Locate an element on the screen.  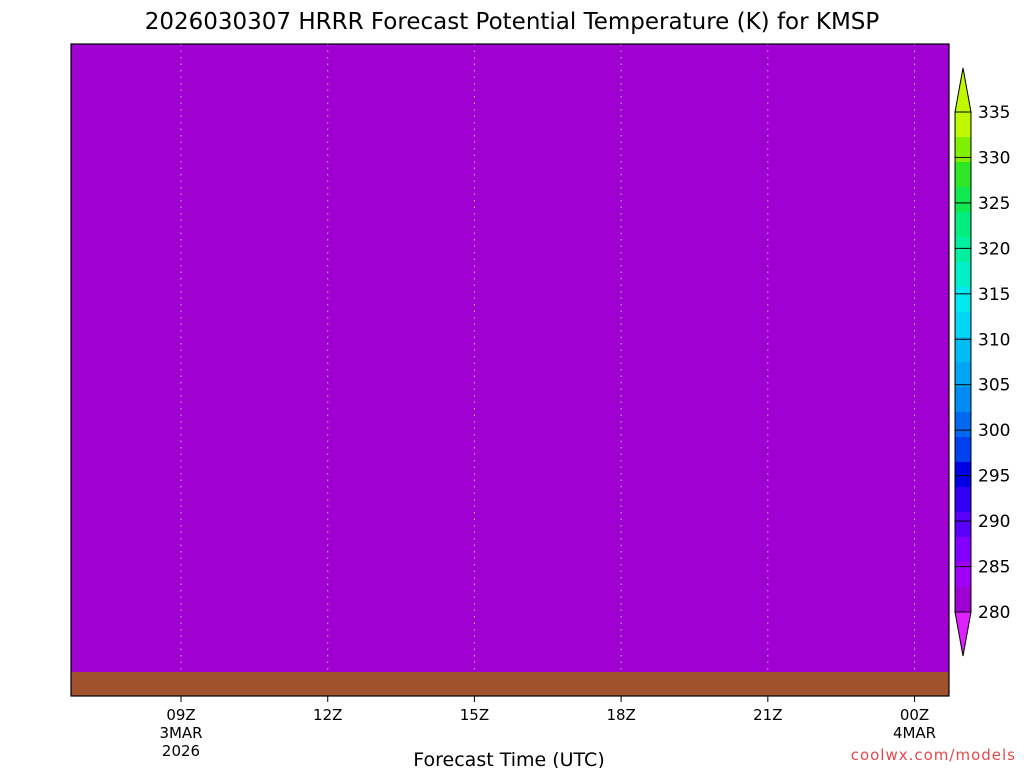
x-tick-year: 2026 is located at coordinates (181, 751).